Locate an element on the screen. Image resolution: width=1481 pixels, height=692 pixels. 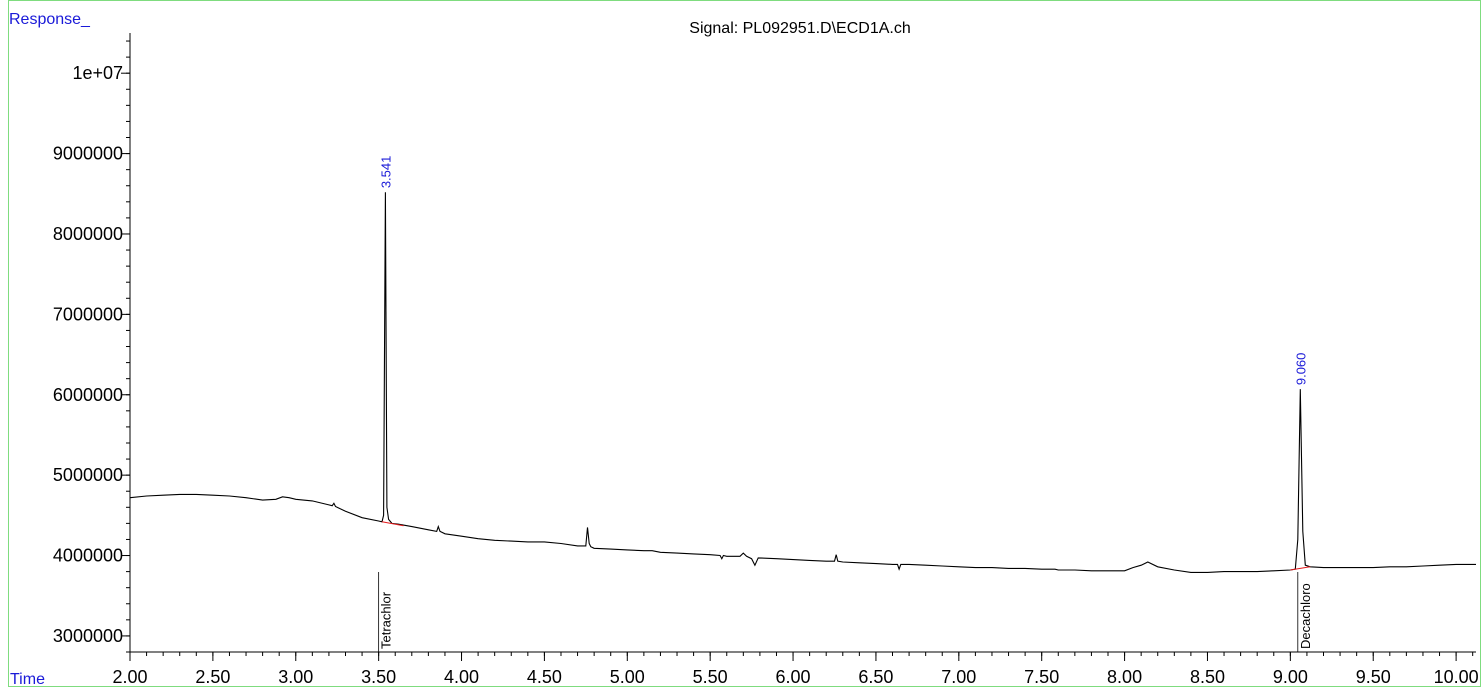
y-tick-label: 3000000 is located at coordinates (88, 636).